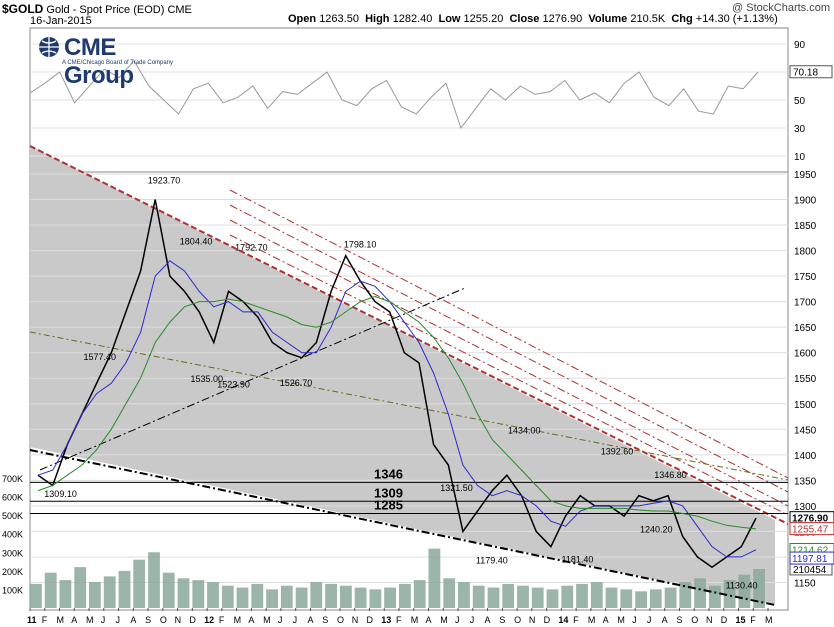 Image resolution: width=834 pixels, height=627 pixels. Describe the element at coordinates (412, 19) in the screenshot. I see `high-value: 1282.40` at that location.